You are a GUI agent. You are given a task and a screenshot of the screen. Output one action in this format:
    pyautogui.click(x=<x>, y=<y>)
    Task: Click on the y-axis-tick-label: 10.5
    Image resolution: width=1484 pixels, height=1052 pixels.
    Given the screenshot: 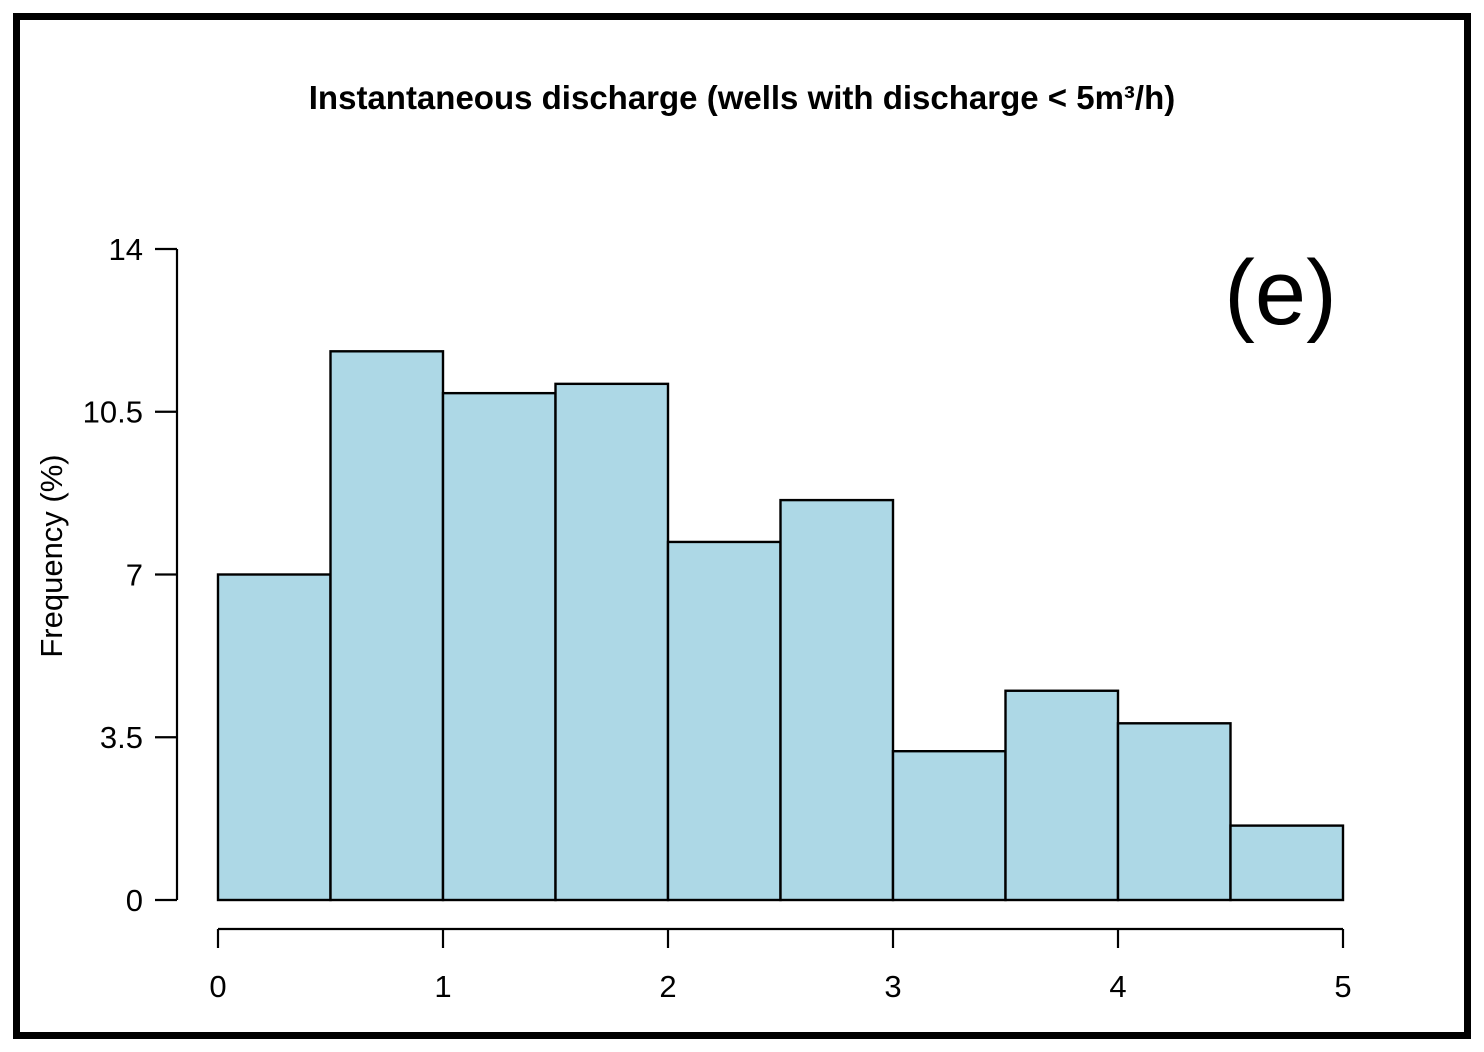 What is the action you would take?
    pyautogui.click(x=113, y=412)
    